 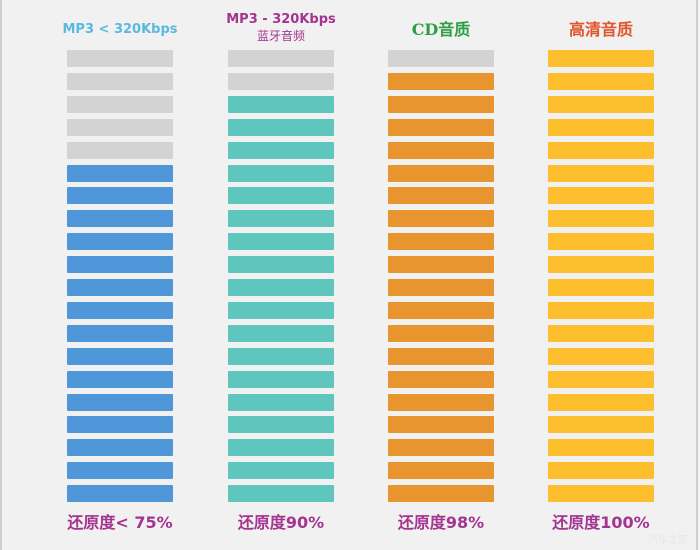 I want to click on fidelity-label-3: 还原度98%, so click(x=441, y=522).